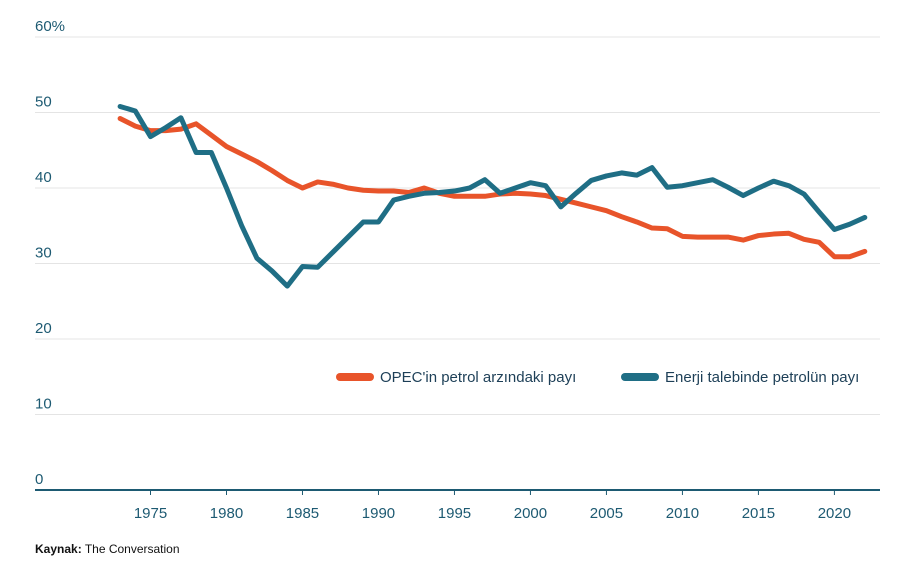  I want to click on x-tick-label: 2000, so click(530, 513).